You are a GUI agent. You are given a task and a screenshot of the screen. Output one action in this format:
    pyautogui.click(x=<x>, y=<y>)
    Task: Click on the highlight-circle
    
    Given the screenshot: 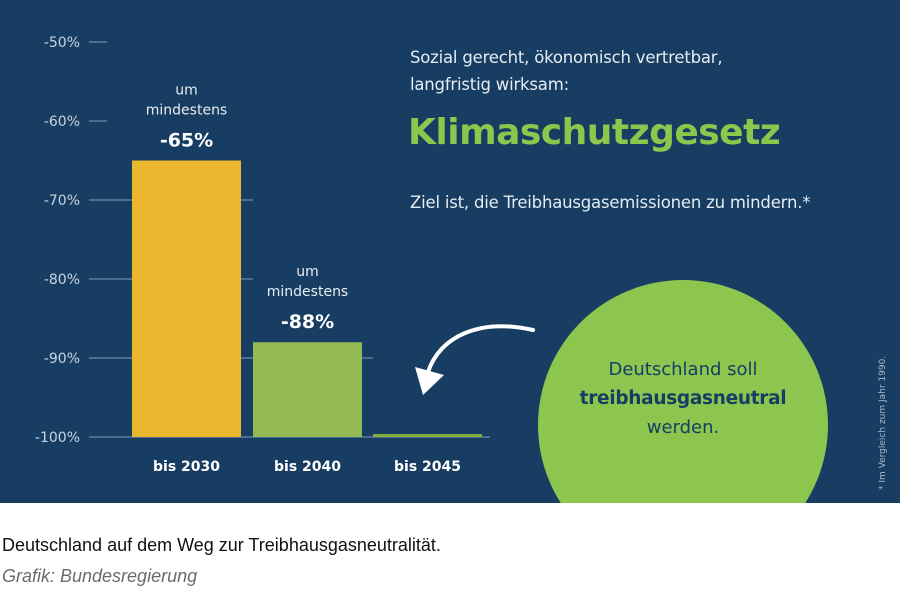 What is the action you would take?
    pyautogui.click(x=683, y=391)
    